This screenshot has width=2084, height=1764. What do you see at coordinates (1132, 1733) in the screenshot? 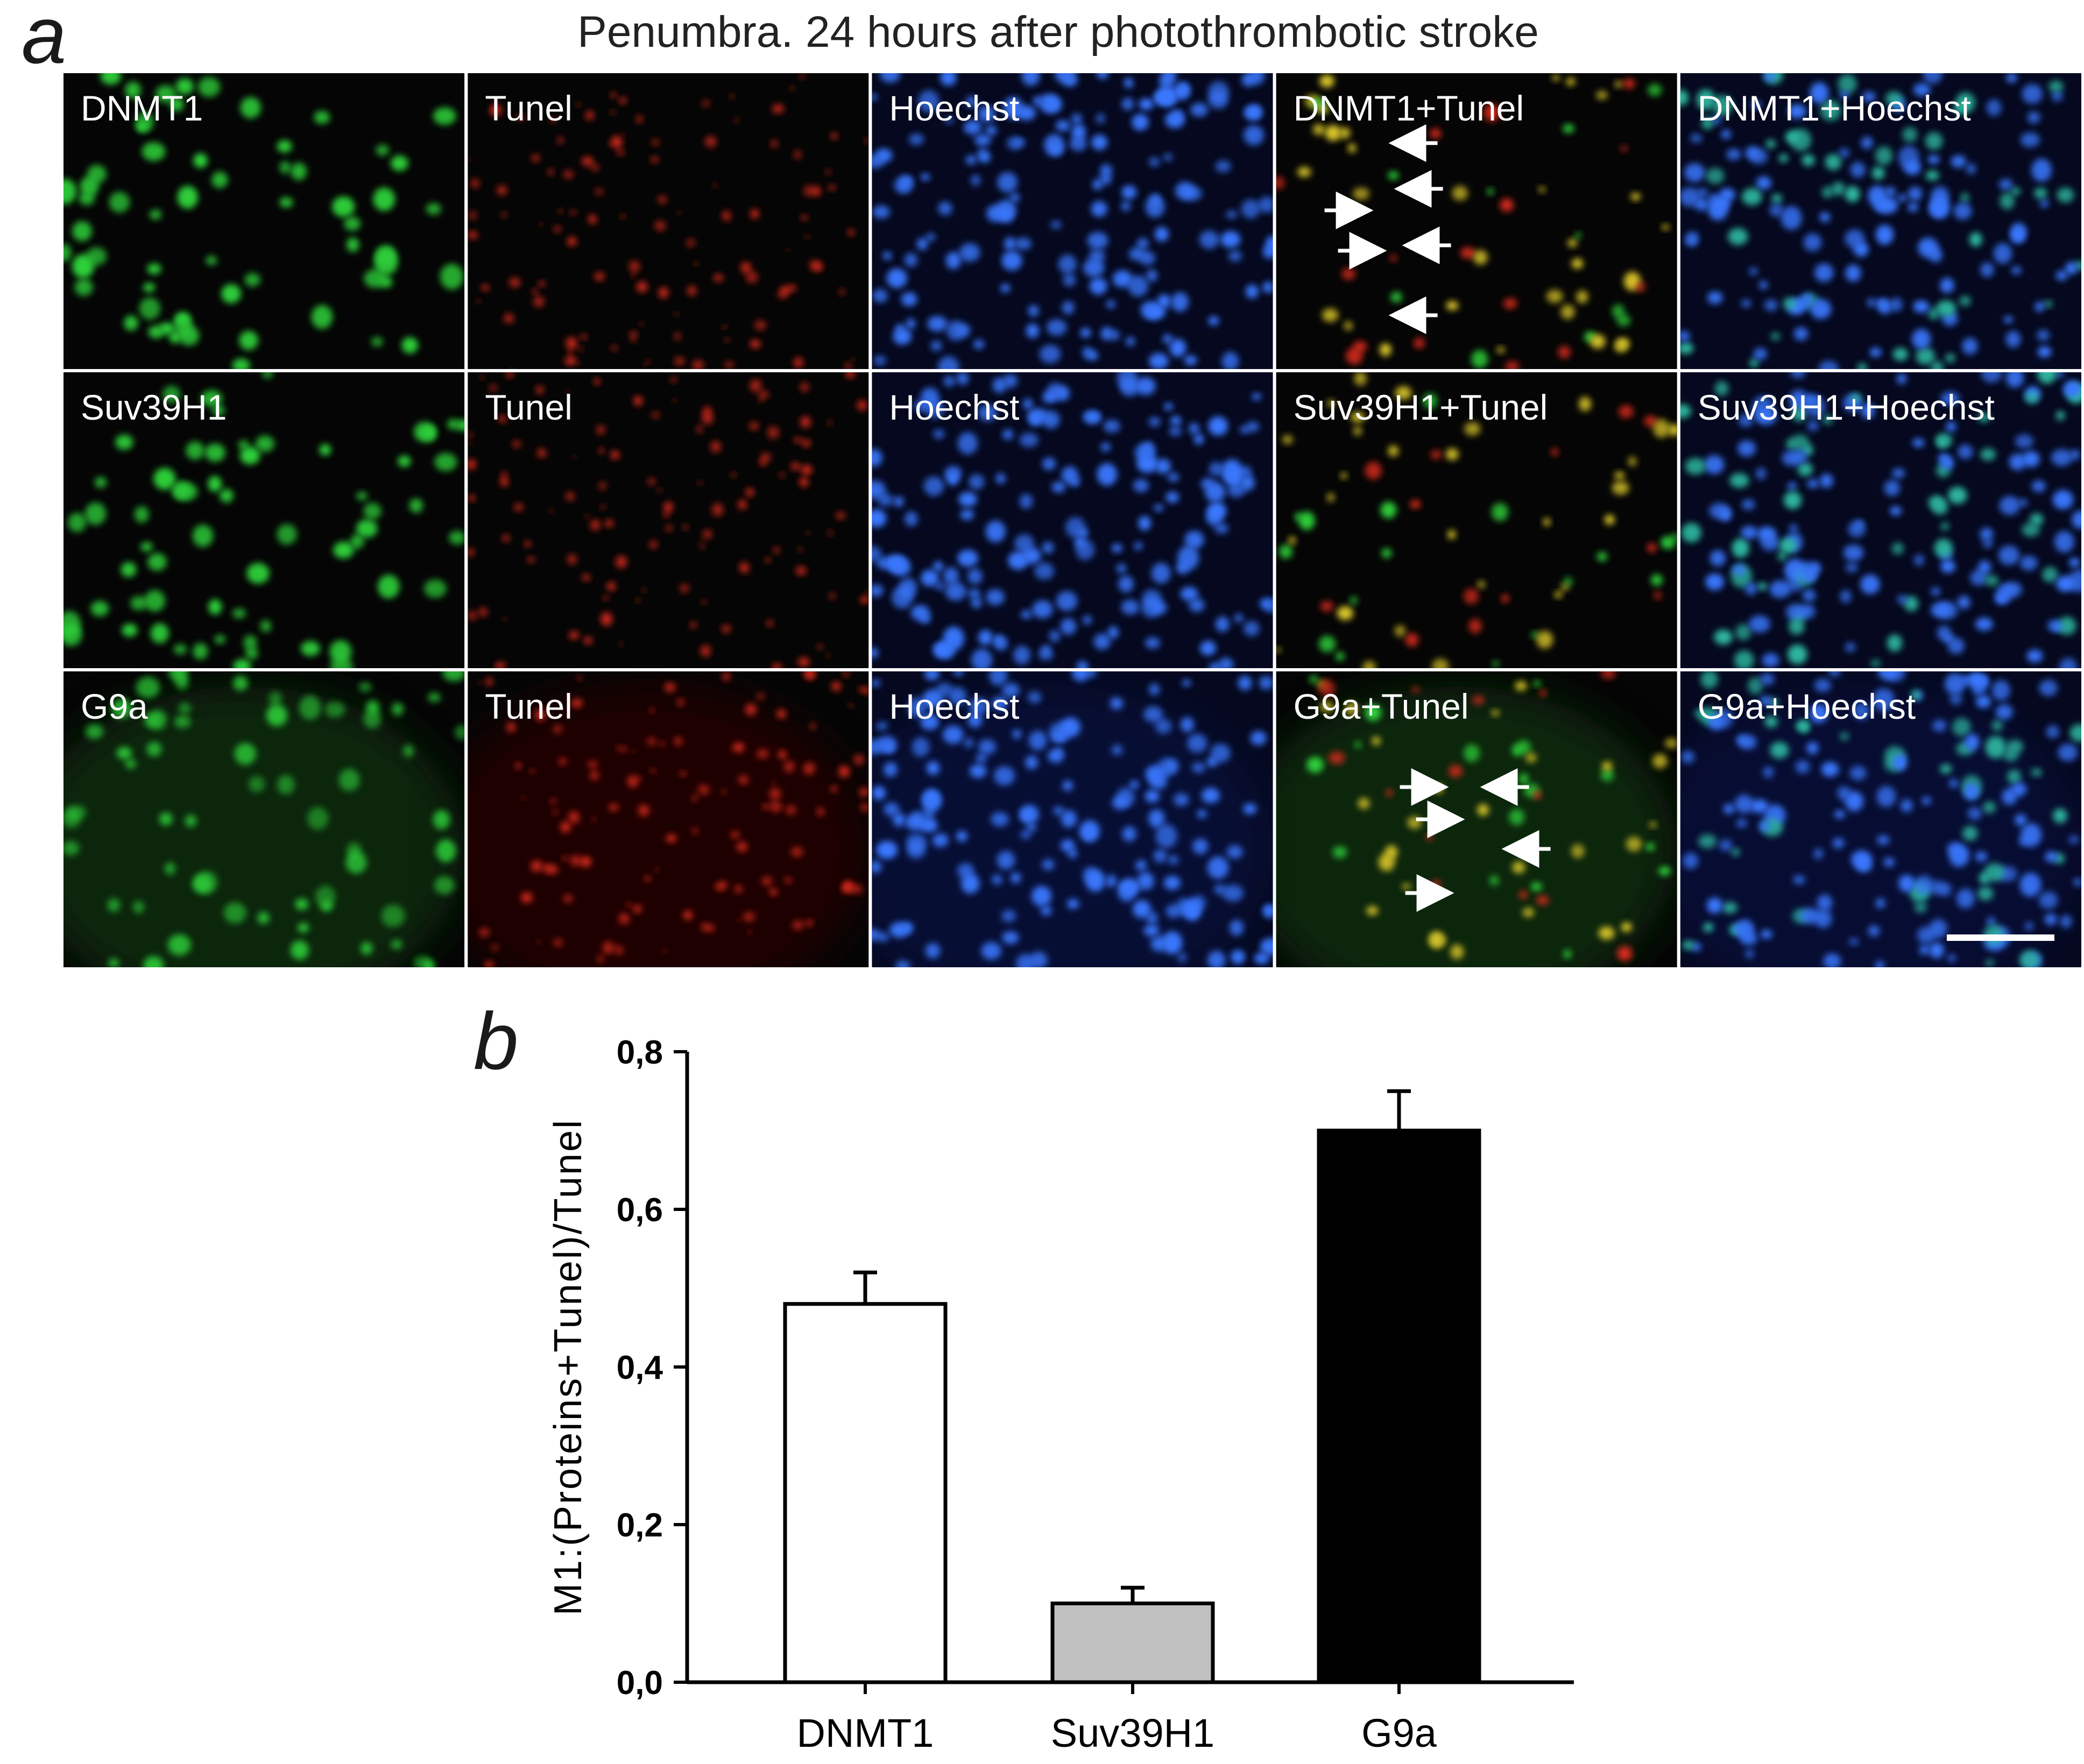
I see `x-tick-label: Suv39H1` at bounding box center [1132, 1733].